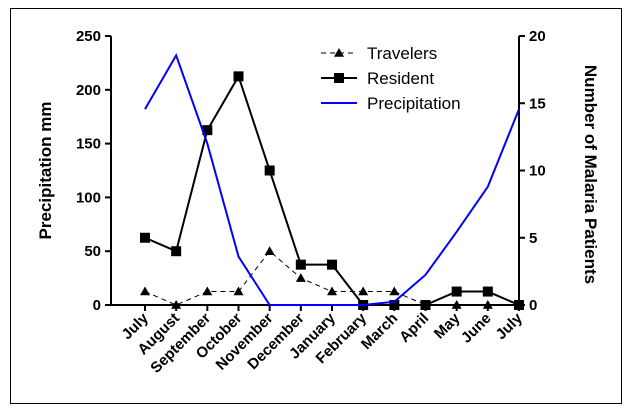  I want to click on legend-marker-travelers, so click(339, 52).